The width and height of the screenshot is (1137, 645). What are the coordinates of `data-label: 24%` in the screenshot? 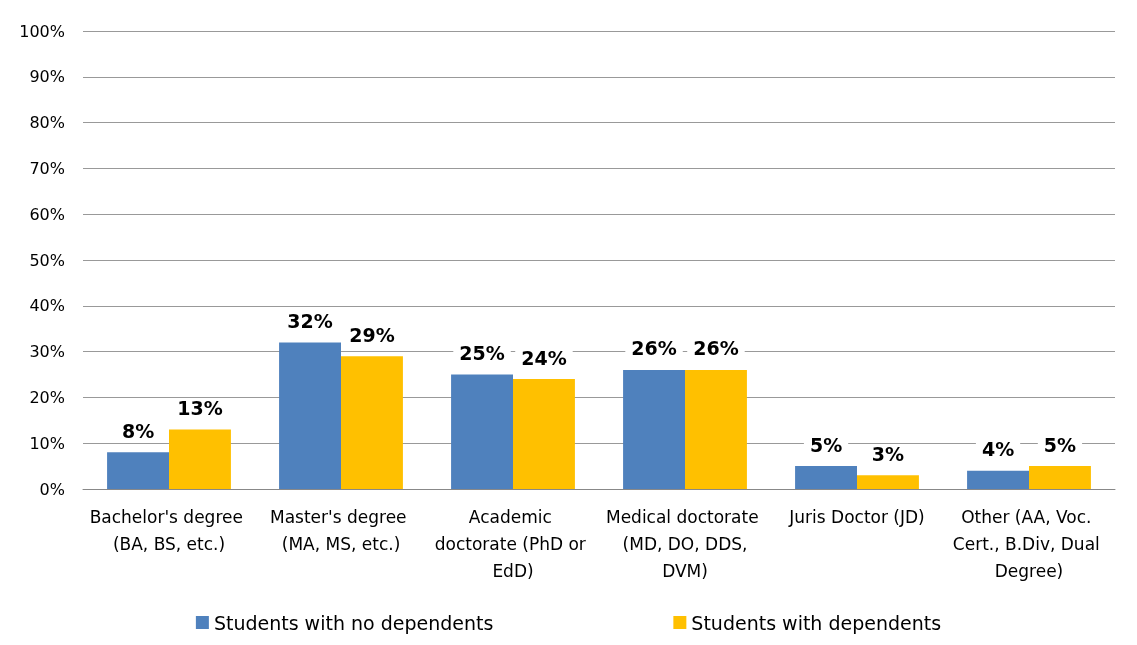 It's located at (544, 357).